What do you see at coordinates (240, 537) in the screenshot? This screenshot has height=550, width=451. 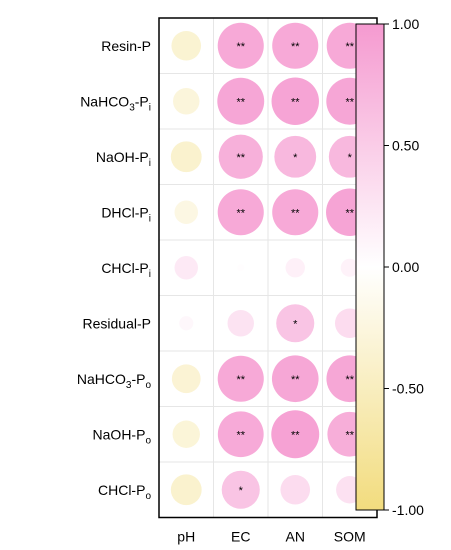 I see `column-label: EC` at bounding box center [240, 537].